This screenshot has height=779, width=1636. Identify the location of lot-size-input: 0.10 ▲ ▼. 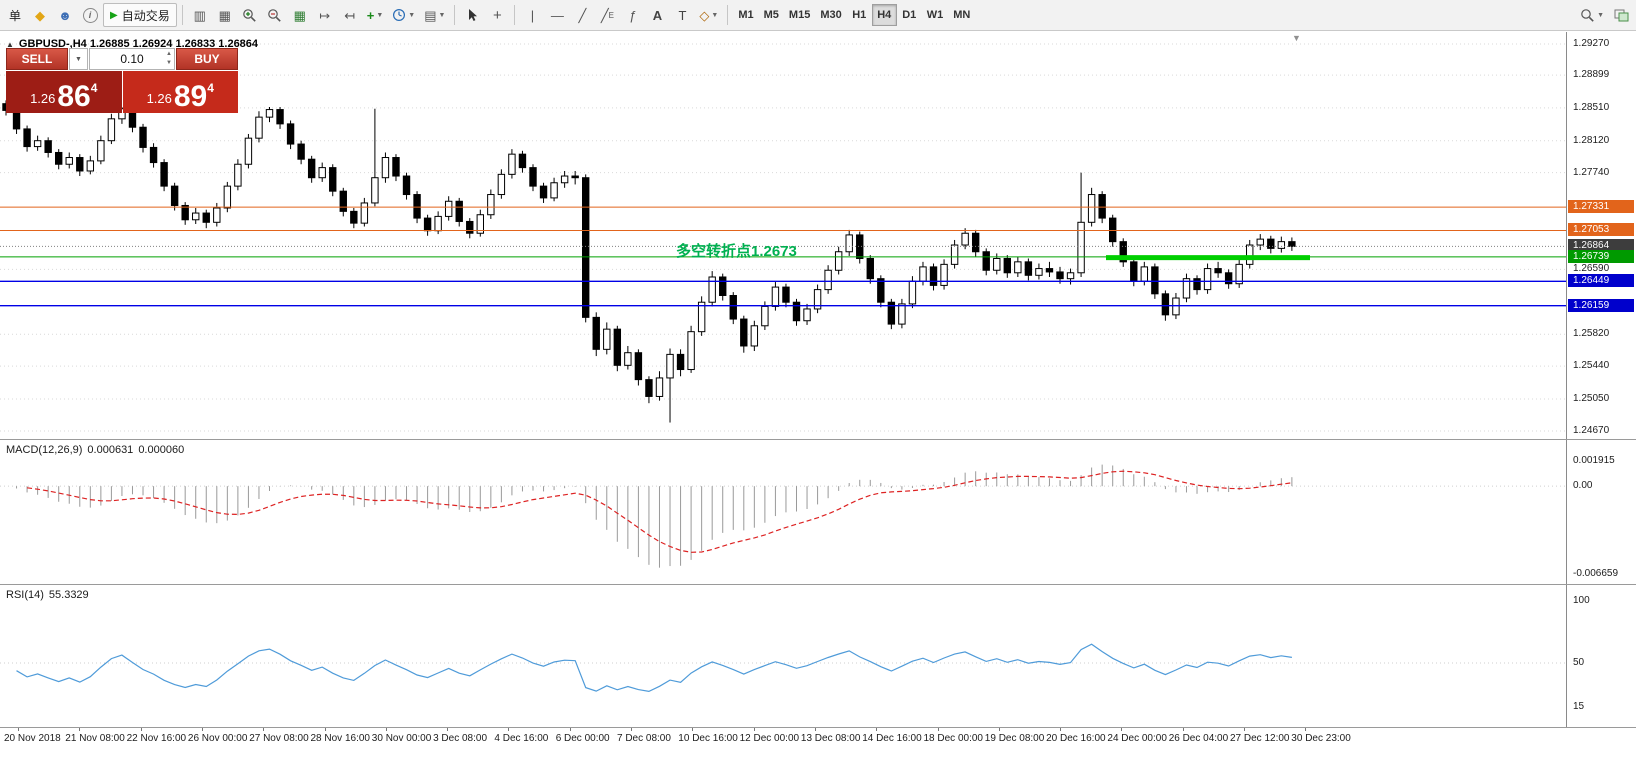
(132, 59).